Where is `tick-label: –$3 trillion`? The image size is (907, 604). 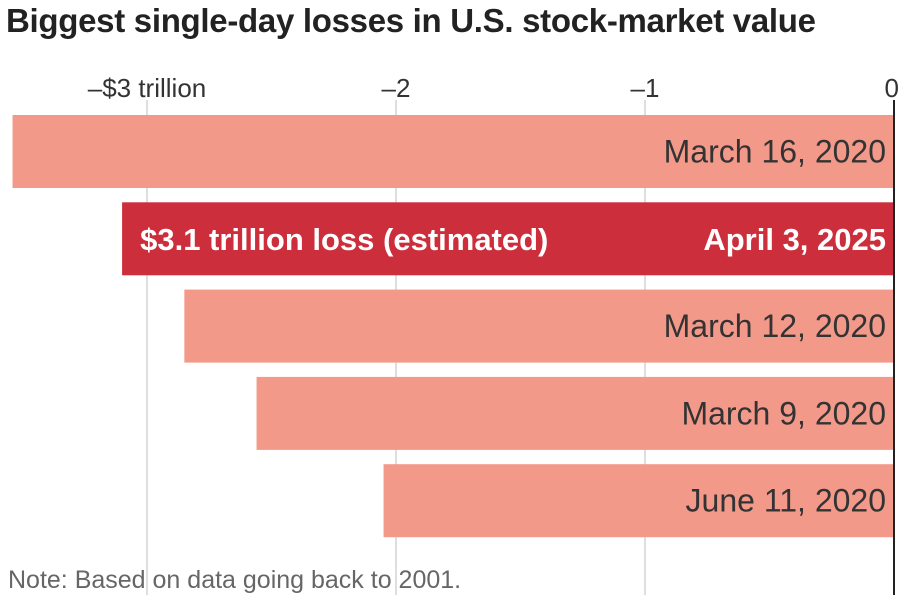 tick-label: –$3 trillion is located at coordinates (147, 88).